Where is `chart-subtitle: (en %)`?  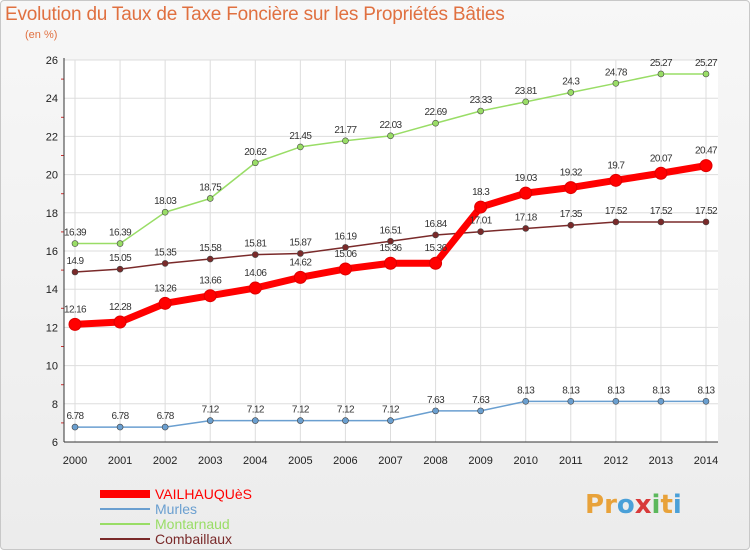 chart-subtitle: (en %) is located at coordinates (41, 35).